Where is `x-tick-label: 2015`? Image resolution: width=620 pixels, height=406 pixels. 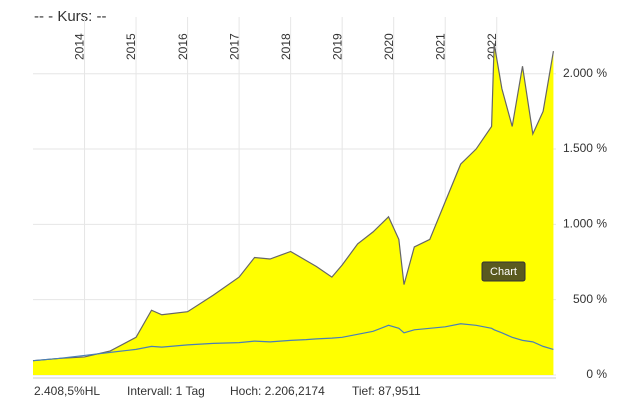
x-tick-label: 2015 is located at coordinates (131, 46).